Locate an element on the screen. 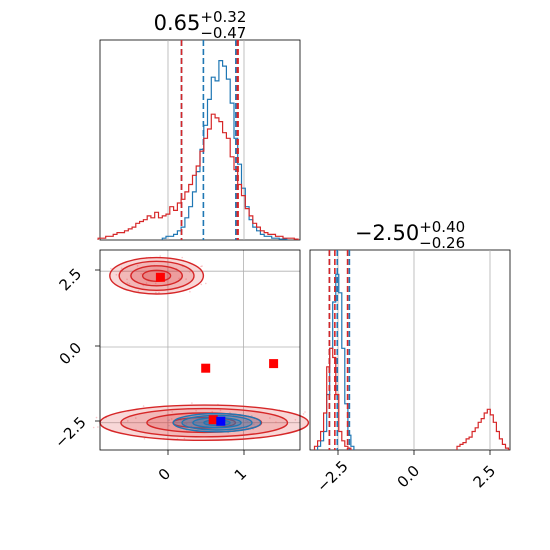 This screenshot has height=550, width=550. marginal-2-title-upper: +0.40 is located at coordinates (442, 227).